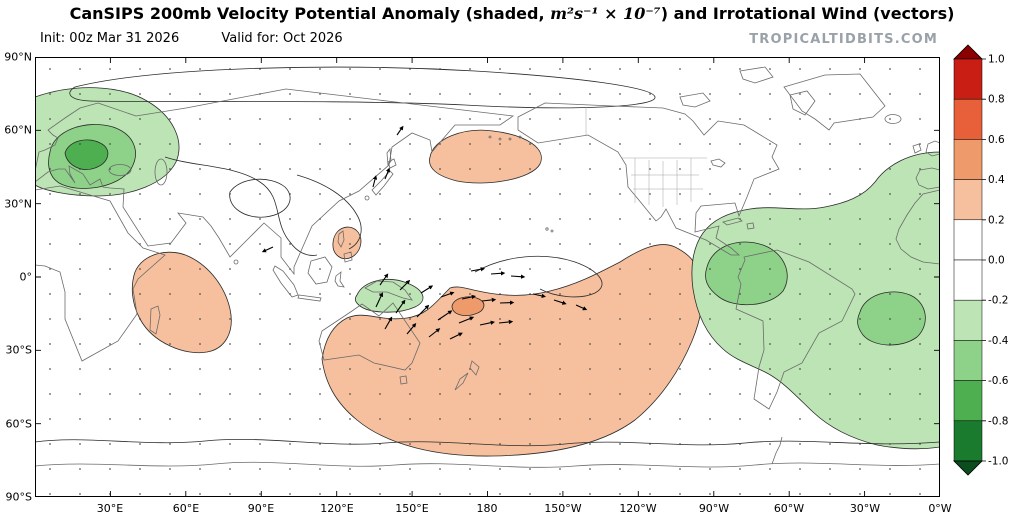 The height and width of the screenshot is (527, 1024). I want to click on coastline-borneo, so click(320, 270).